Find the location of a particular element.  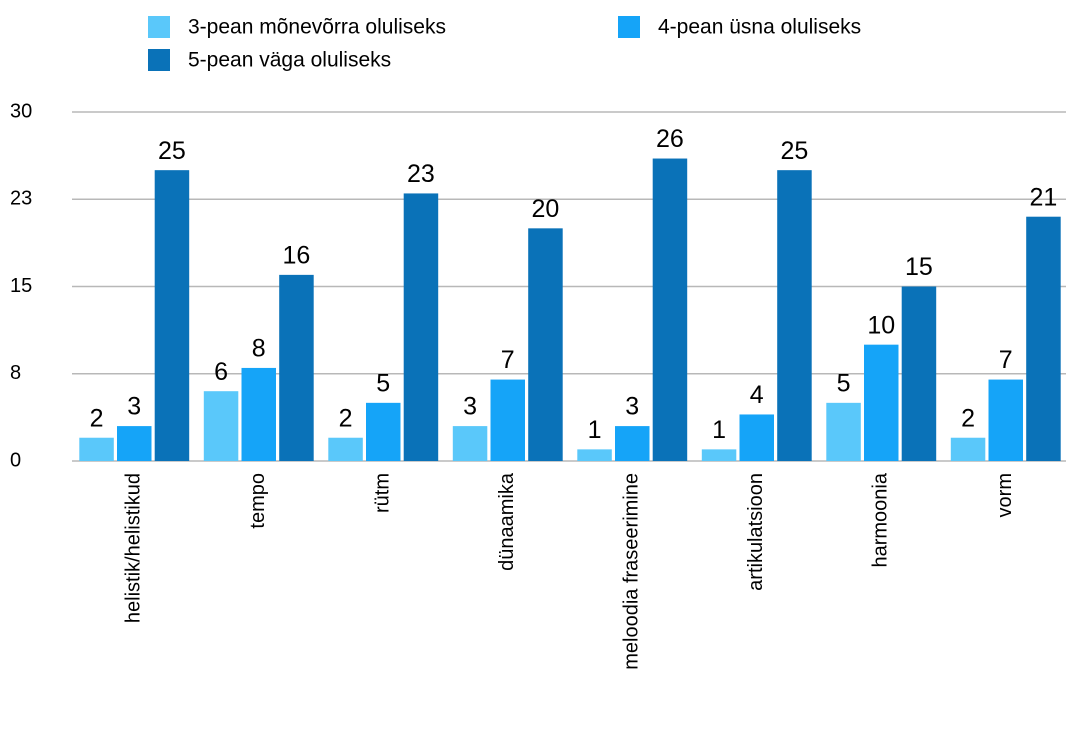

value-label: 10 is located at coordinates (881, 325).